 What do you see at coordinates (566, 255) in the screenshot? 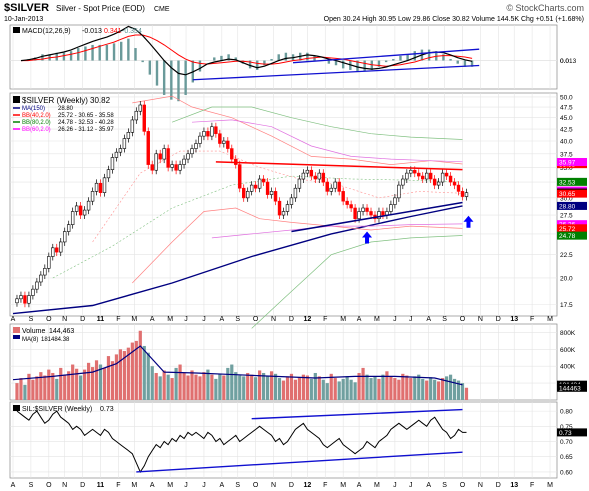
I see `y-tick-label: 22.5` at bounding box center [566, 255].